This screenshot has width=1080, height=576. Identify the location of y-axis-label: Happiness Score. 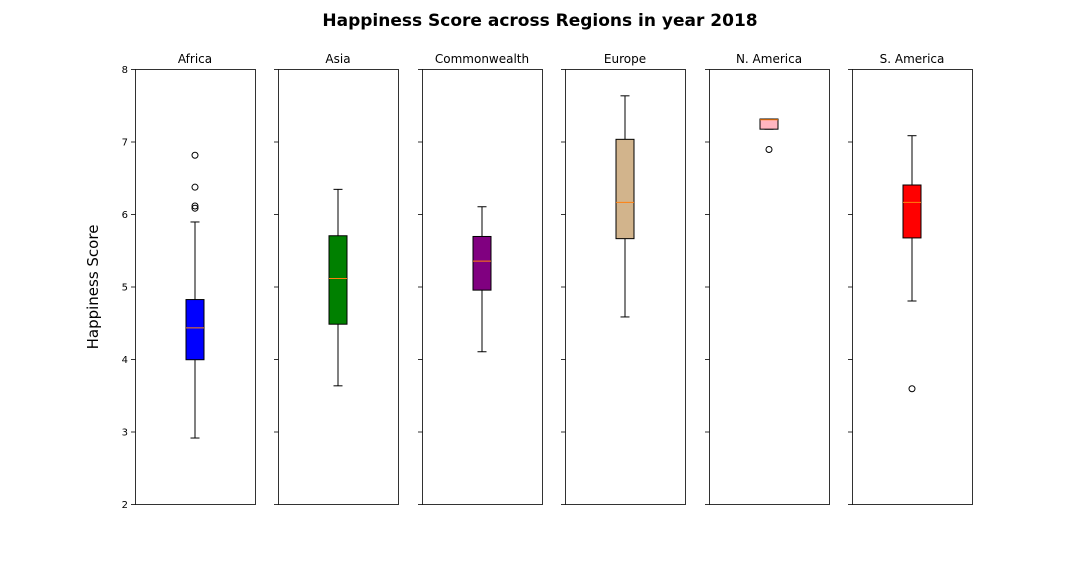
(93, 287).